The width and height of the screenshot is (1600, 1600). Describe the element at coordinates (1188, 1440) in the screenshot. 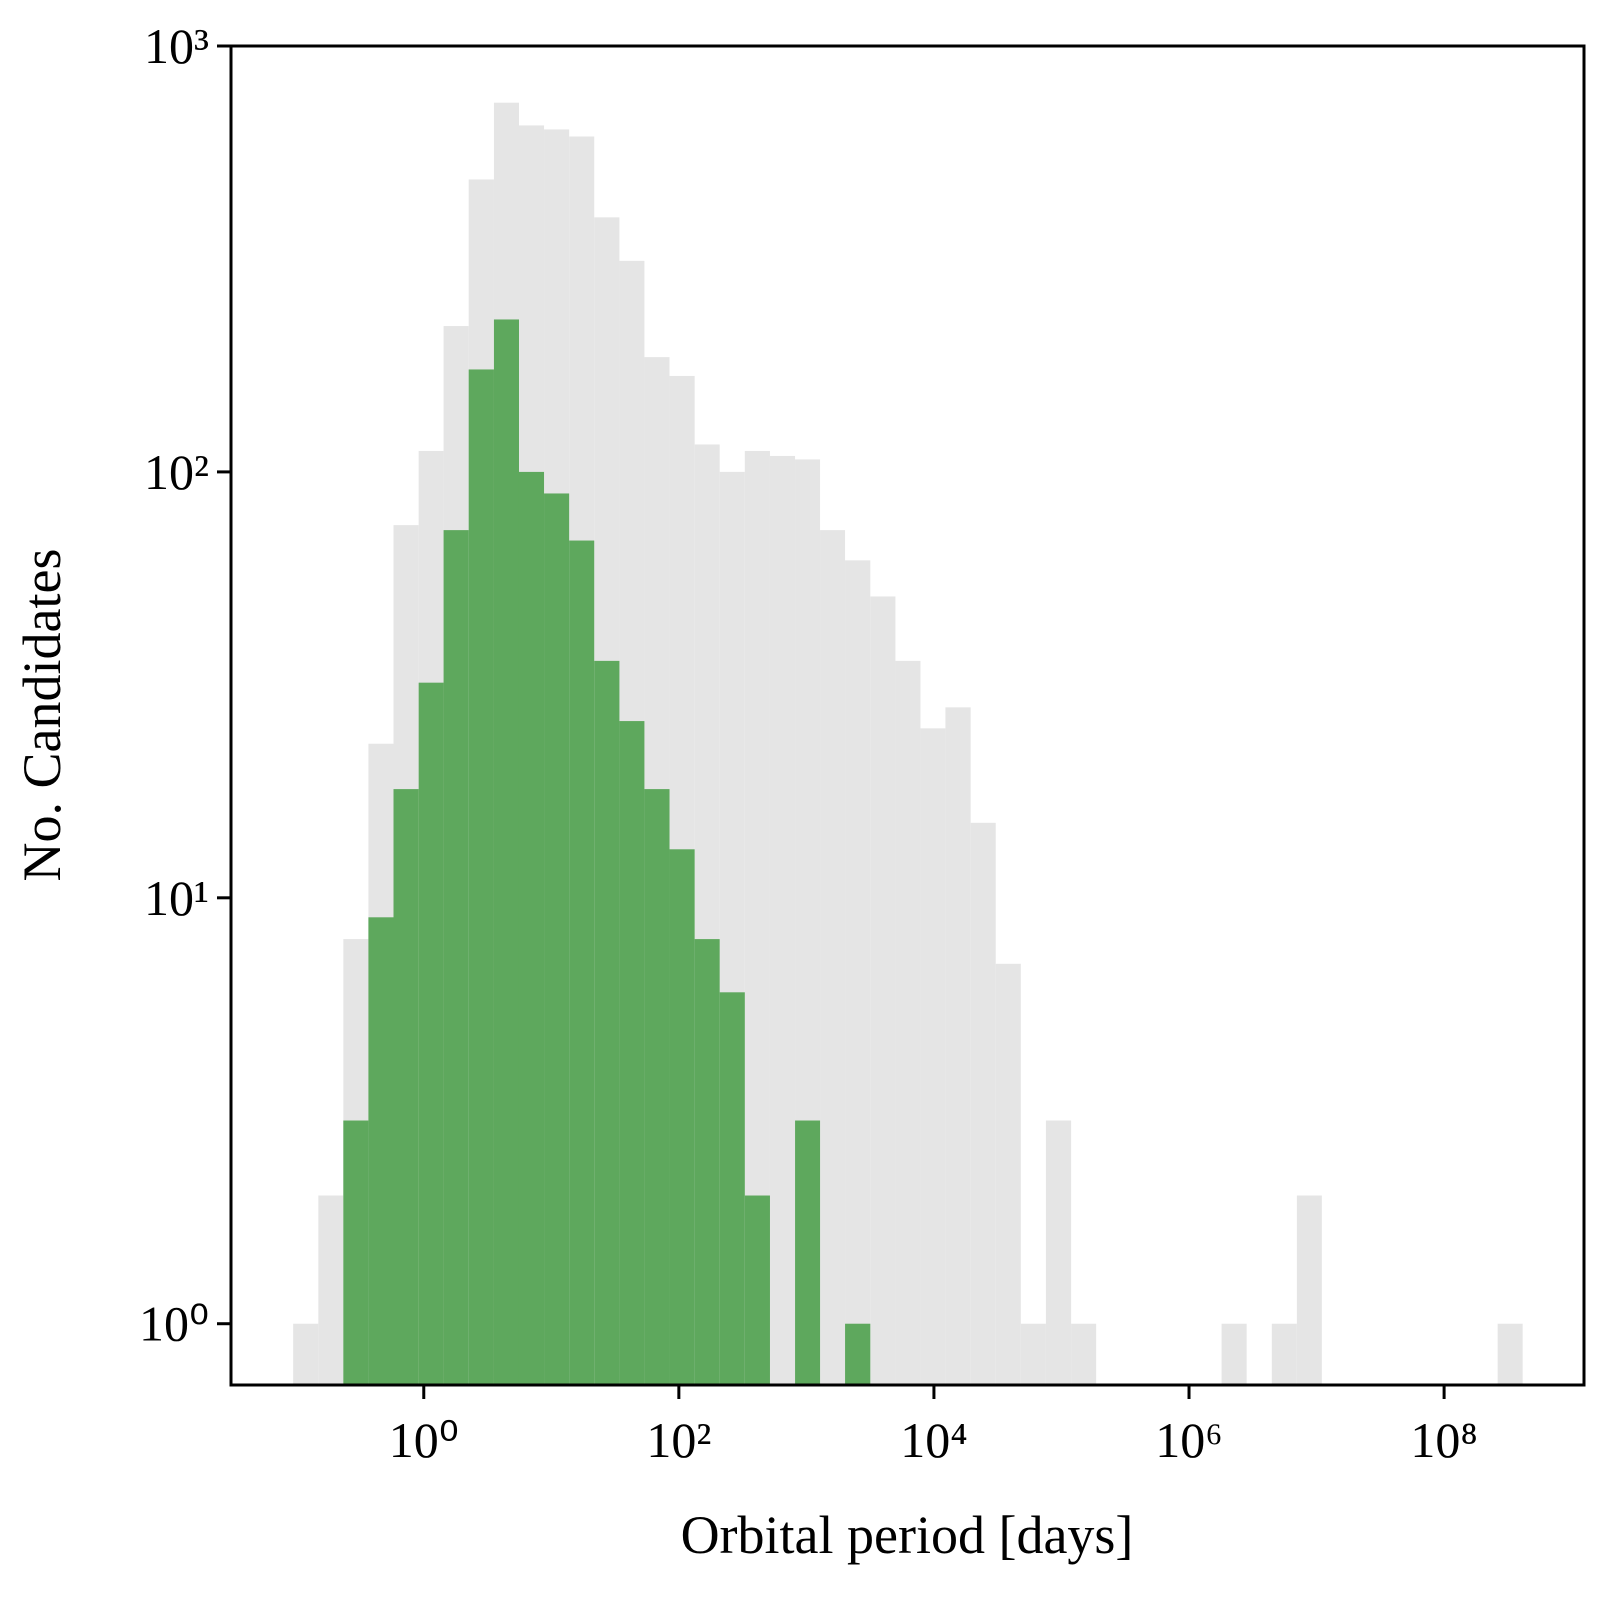

I see `x-tick-label: 10⁶` at that location.